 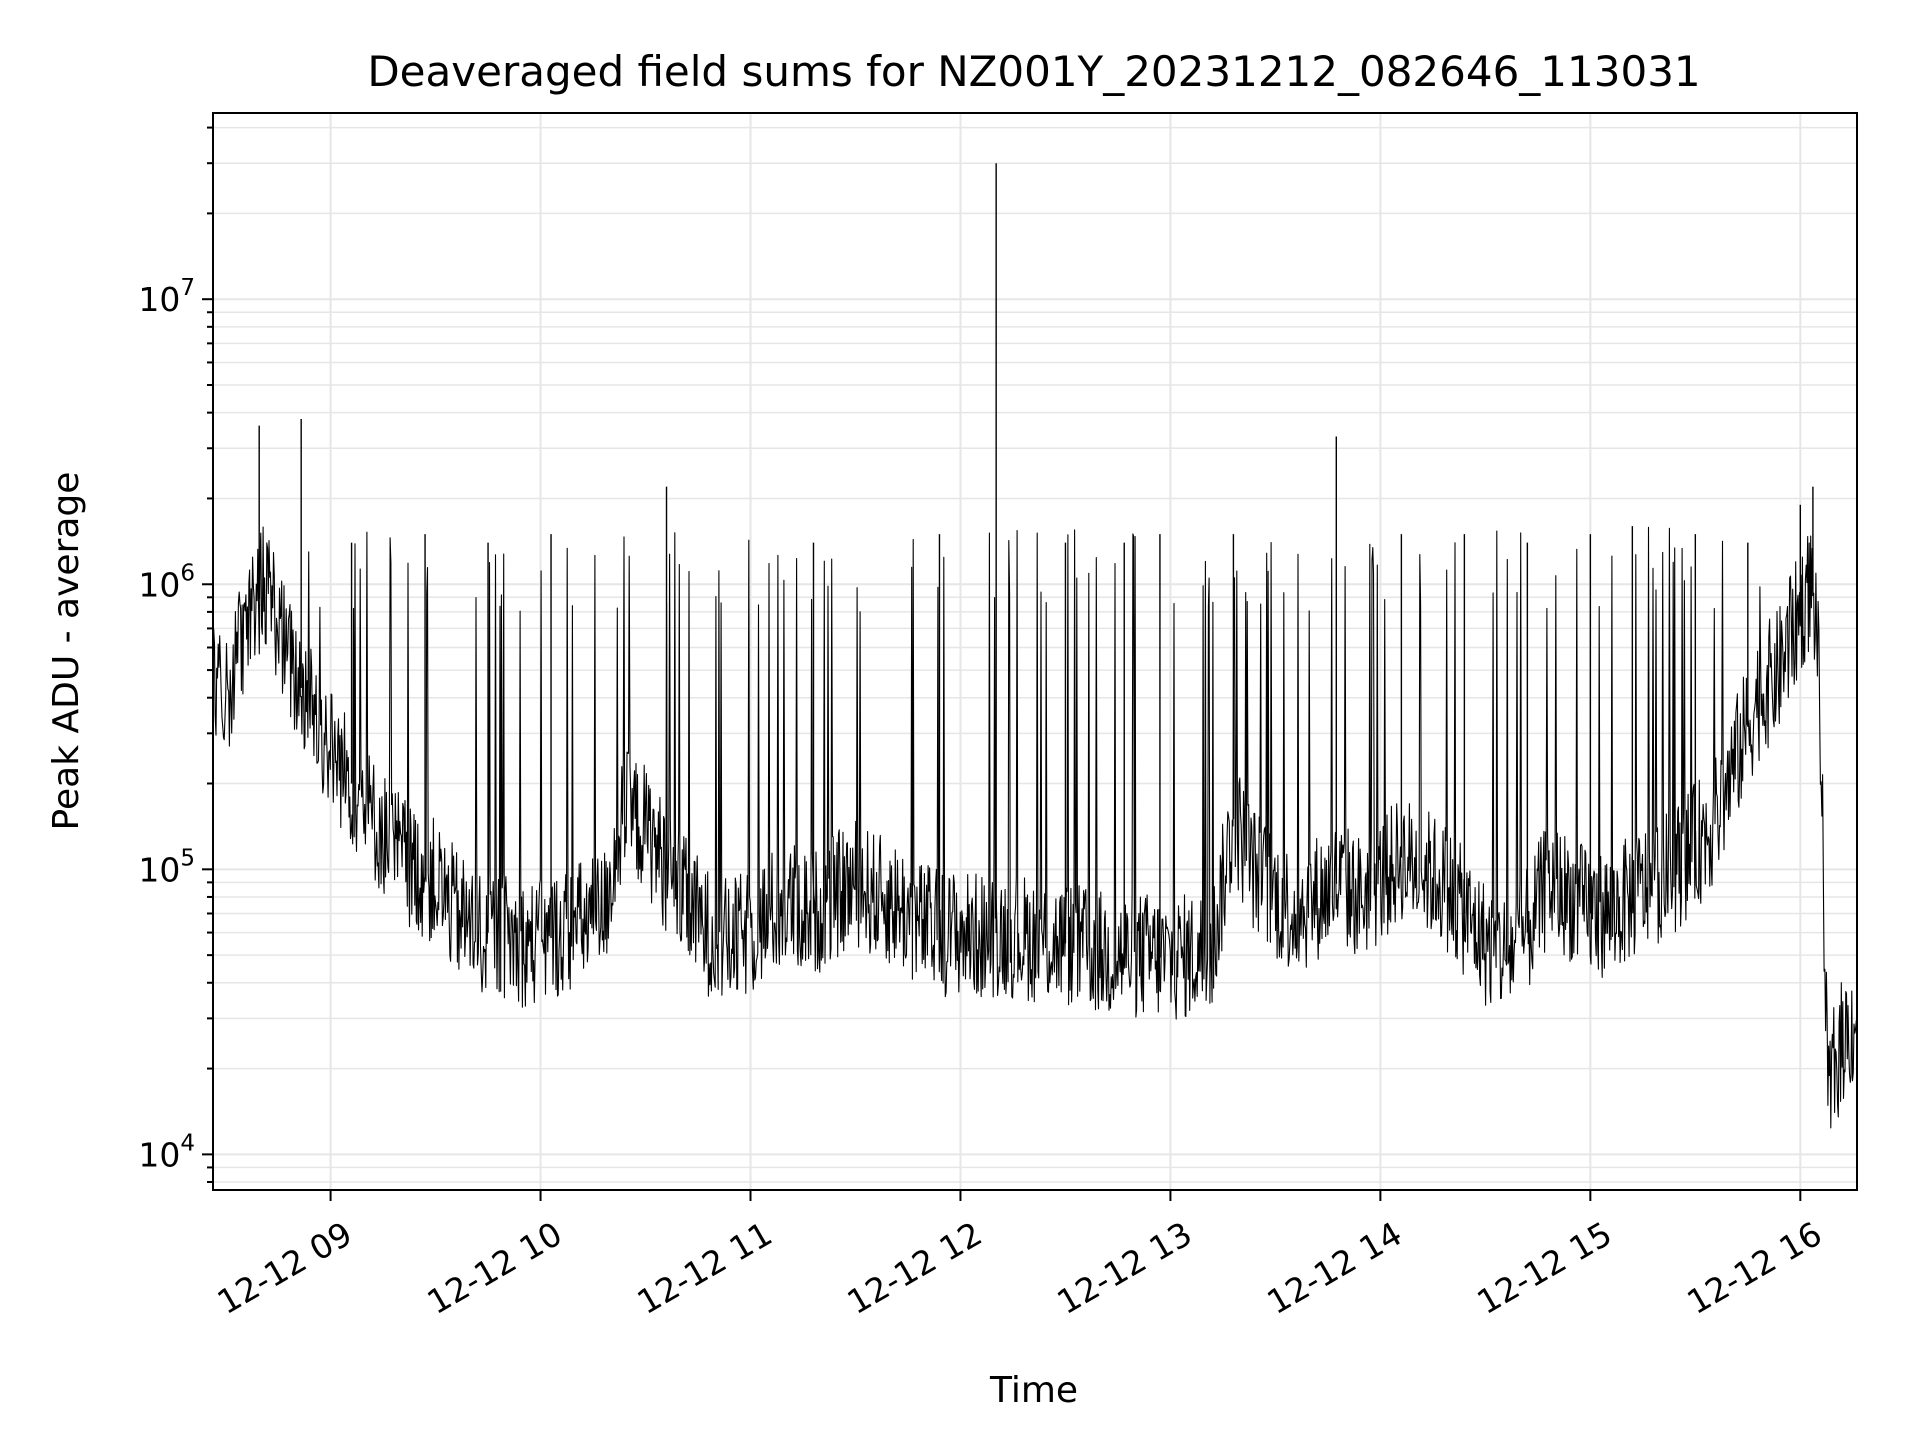 What do you see at coordinates (1033, 1390) in the screenshot?
I see `x-axis-label: Time` at bounding box center [1033, 1390].